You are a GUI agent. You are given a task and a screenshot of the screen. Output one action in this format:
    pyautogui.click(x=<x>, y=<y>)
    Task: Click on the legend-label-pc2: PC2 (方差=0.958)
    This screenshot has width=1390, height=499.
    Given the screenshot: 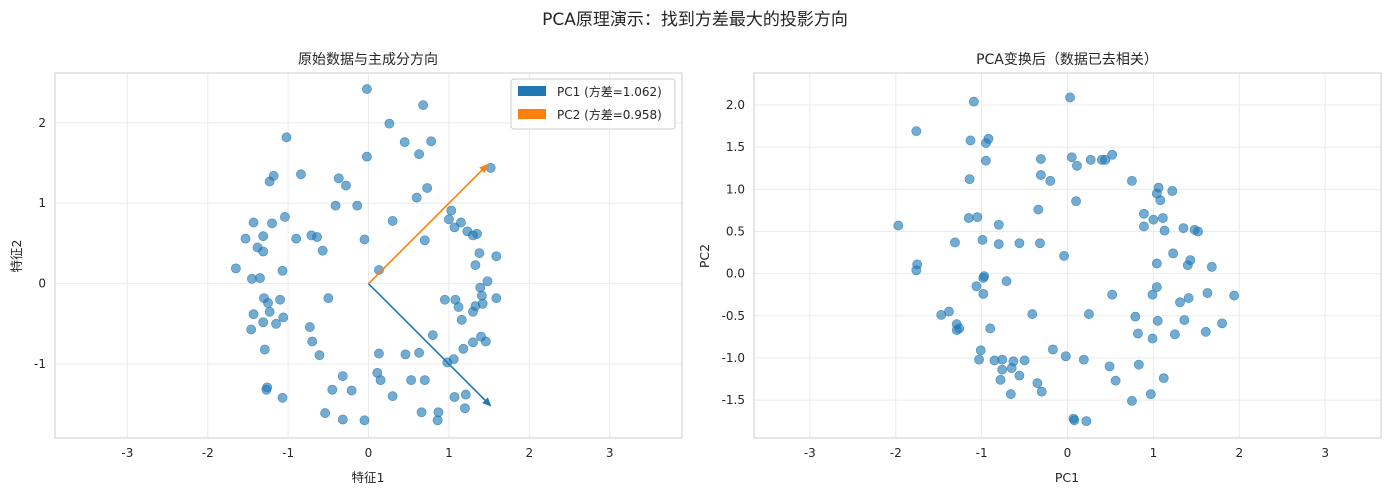 What is the action you would take?
    pyautogui.click(x=609, y=114)
    